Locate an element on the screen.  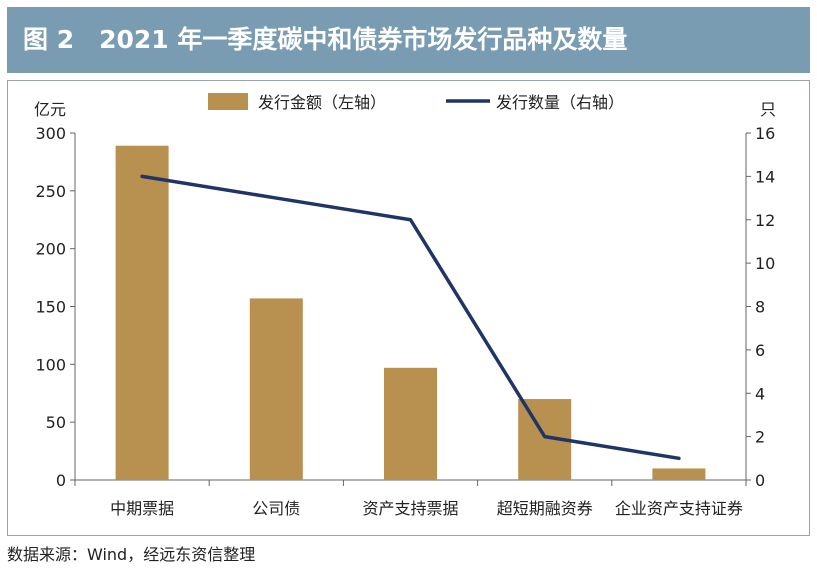
y-axis-label-right: 只 is located at coordinates (768, 109).